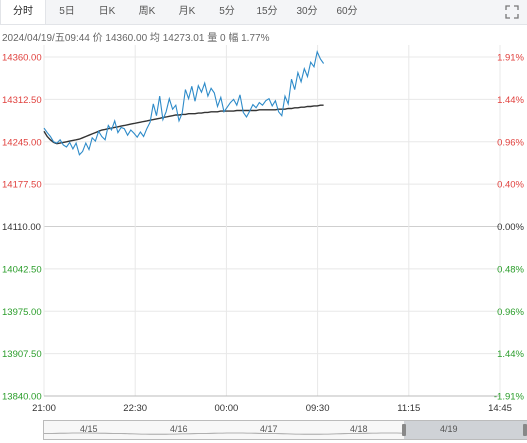  I want to click on tab-5day: 5日, so click(67, 11).